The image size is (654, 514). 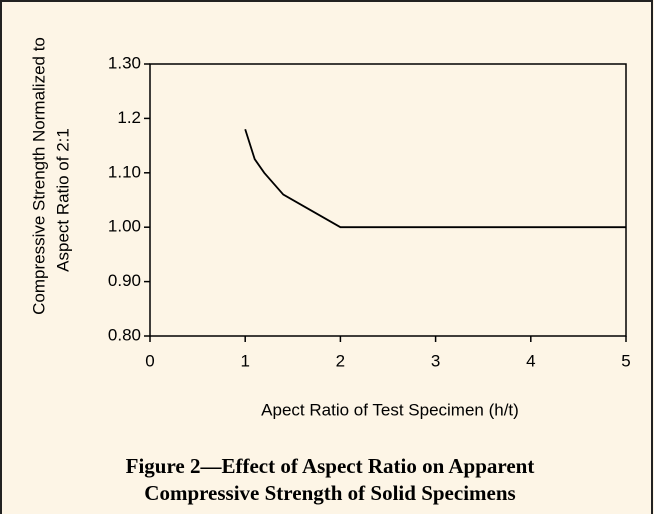 What do you see at coordinates (124, 171) in the screenshot?
I see `y-tick-label: 1.10` at bounding box center [124, 171].